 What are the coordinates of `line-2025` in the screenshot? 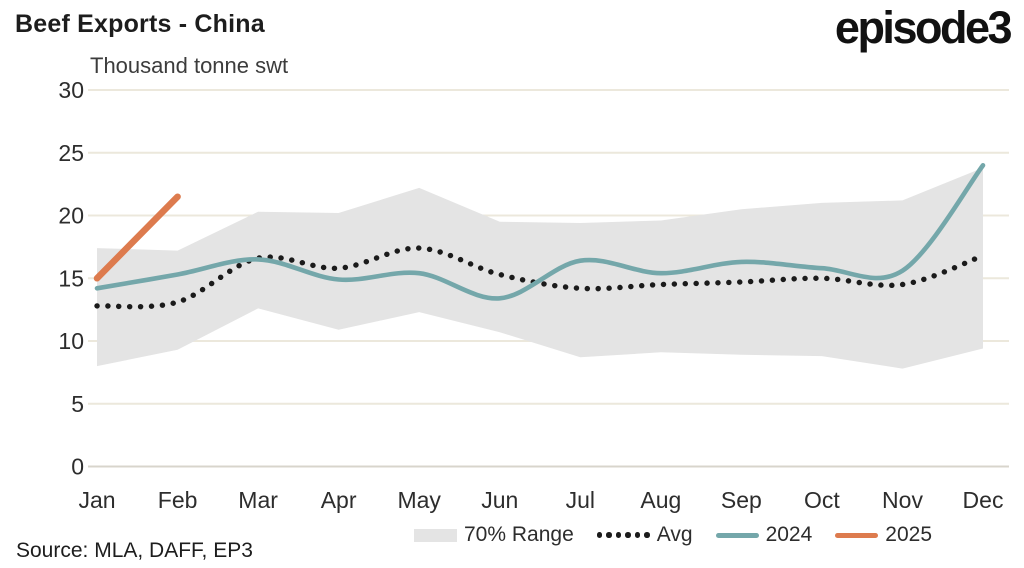 It's located at (137, 237).